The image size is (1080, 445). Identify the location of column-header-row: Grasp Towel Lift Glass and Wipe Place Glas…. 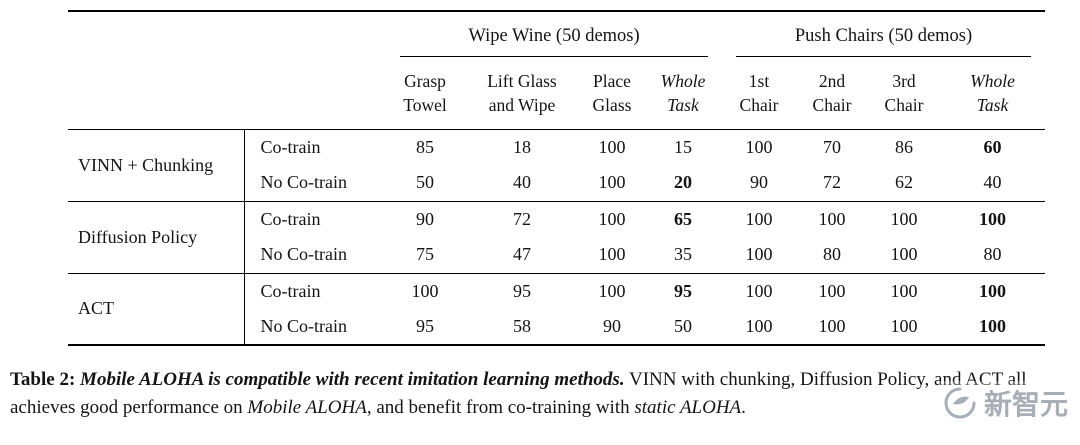
(557, 93).